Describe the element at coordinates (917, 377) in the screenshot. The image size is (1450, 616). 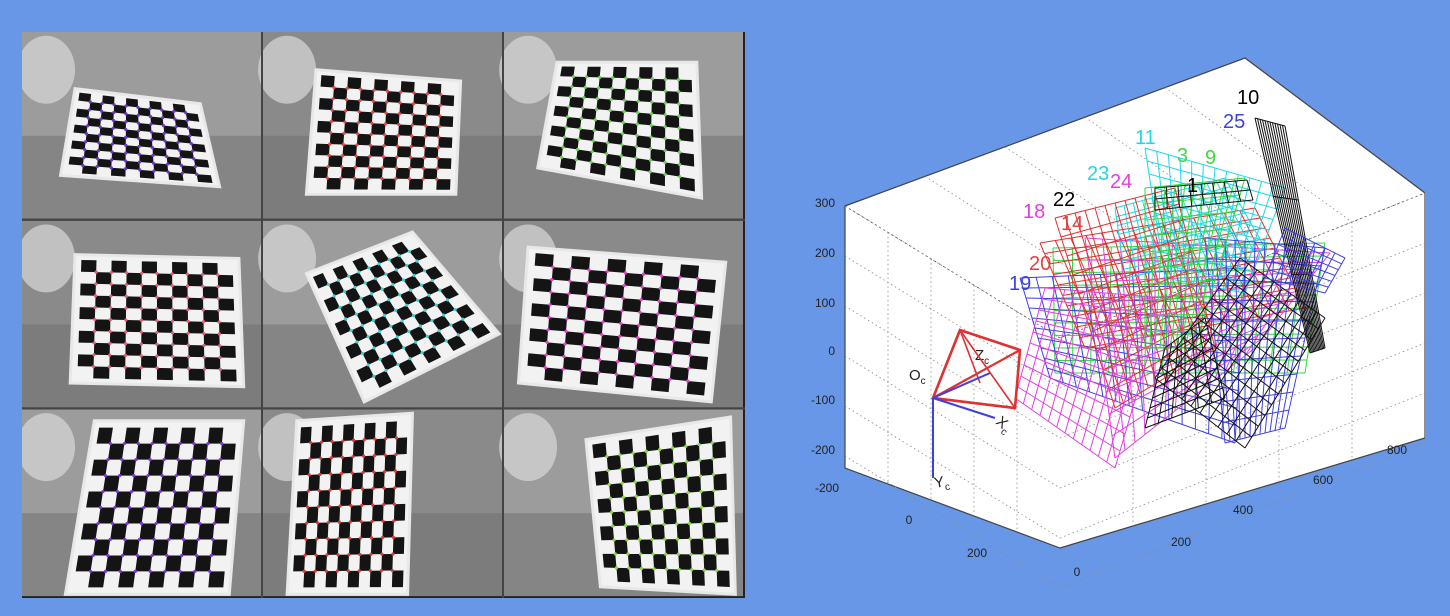
I see `camera-origin-label: Oc` at that location.